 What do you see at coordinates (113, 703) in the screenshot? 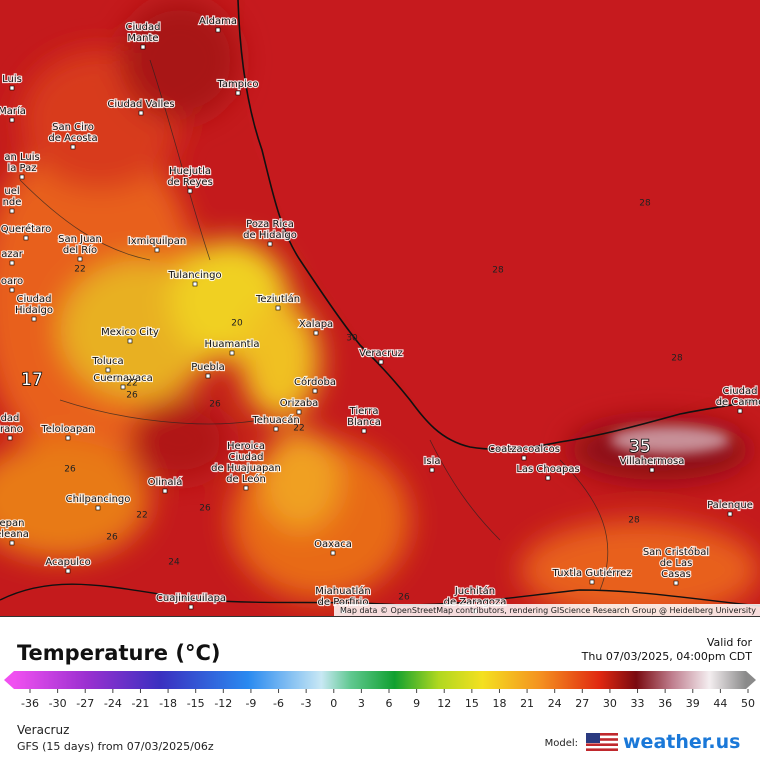
I see `tick-label: -24` at bounding box center [113, 703].